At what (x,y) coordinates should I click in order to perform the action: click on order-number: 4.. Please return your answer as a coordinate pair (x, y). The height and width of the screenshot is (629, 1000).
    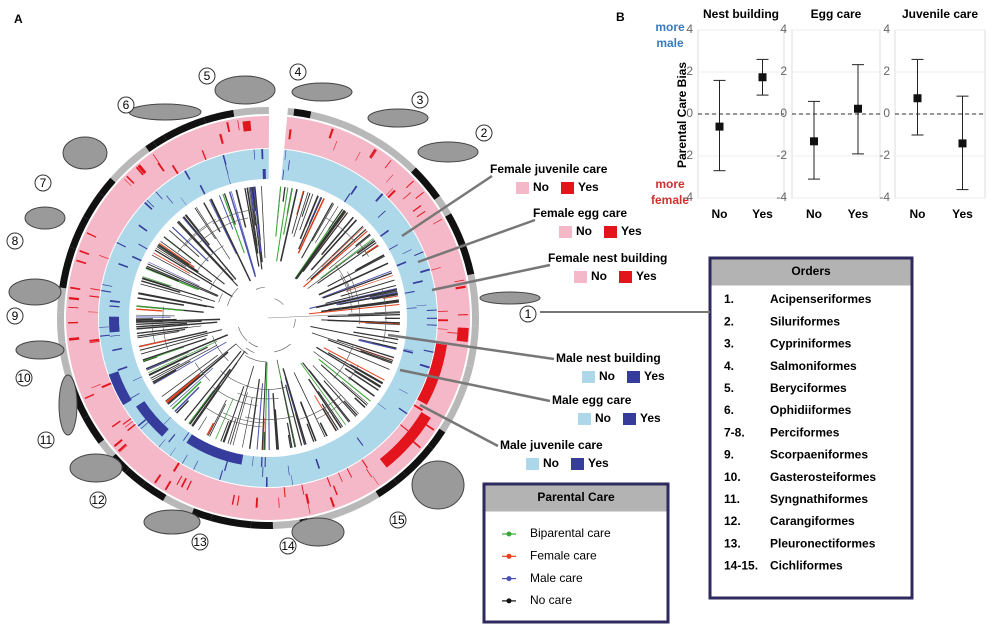
    Looking at the image, I should click on (729, 366).